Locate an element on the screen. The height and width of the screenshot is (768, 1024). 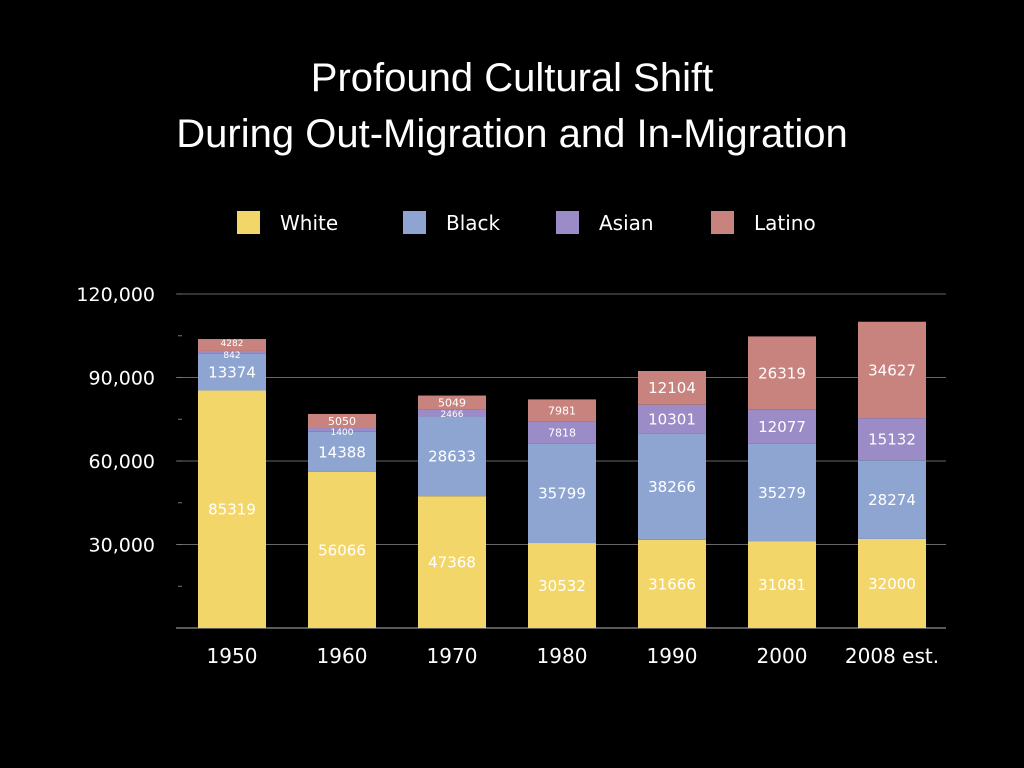
bar-1960-asian is located at coordinates (342, 430).